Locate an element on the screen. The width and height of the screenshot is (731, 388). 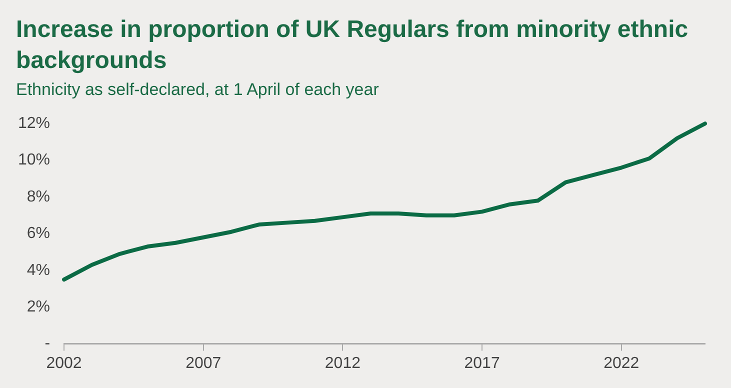
x-tick-label: 2002 is located at coordinates (64, 363).